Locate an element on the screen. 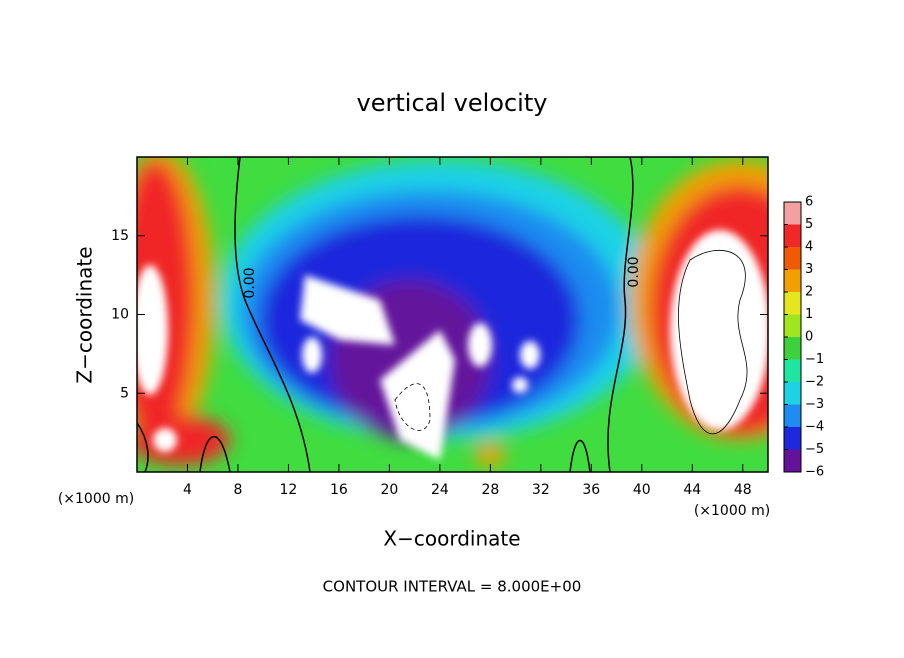 The width and height of the screenshot is (904, 658). x-tick-label: 44 is located at coordinates (692, 490).